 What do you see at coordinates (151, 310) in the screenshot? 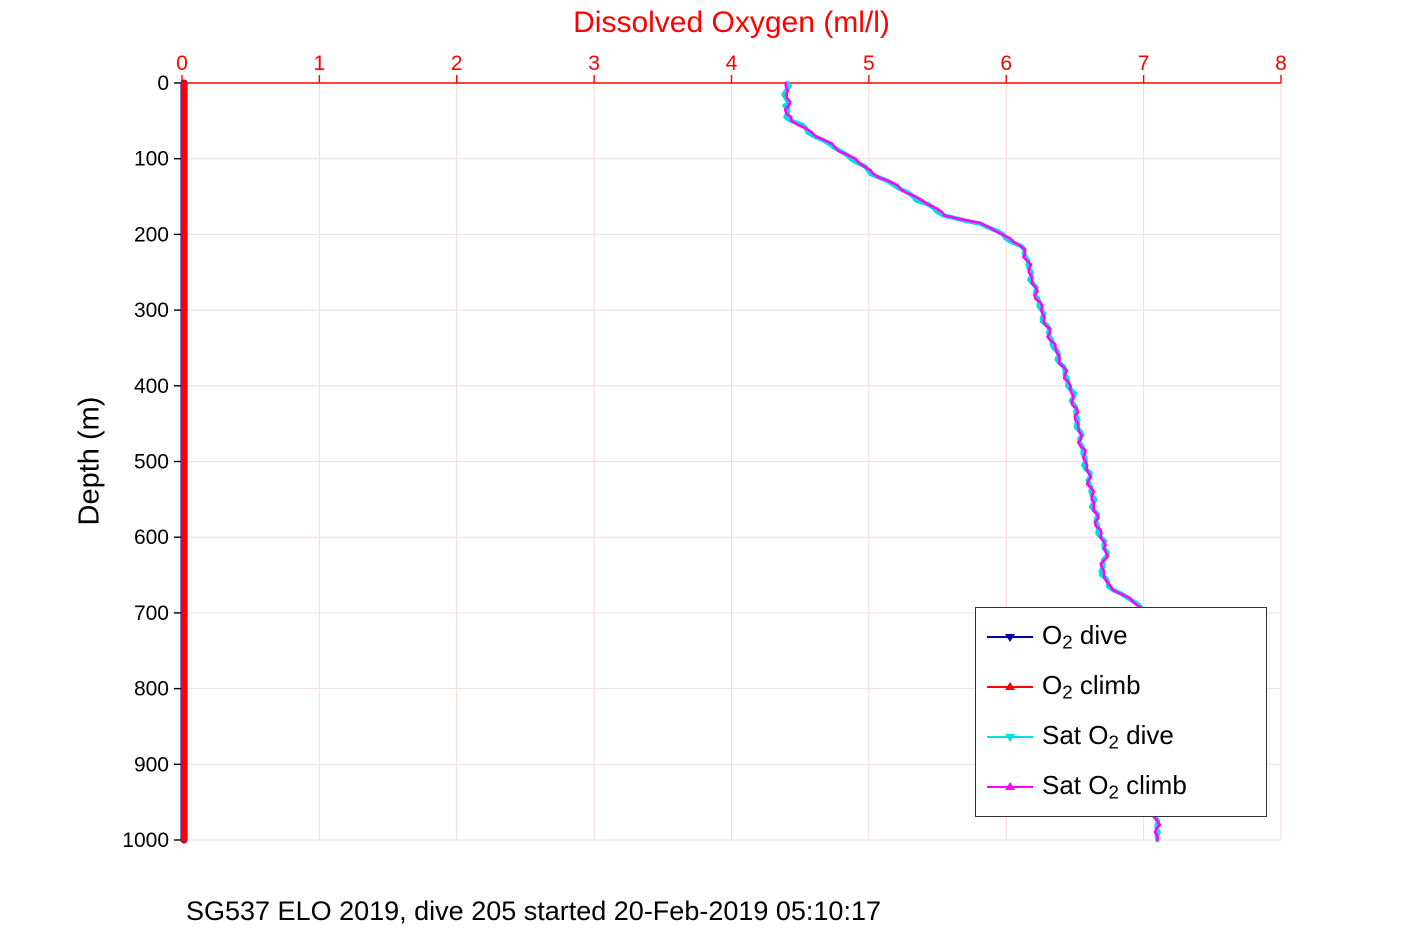
I see `y-tick-label: 300` at bounding box center [151, 310].